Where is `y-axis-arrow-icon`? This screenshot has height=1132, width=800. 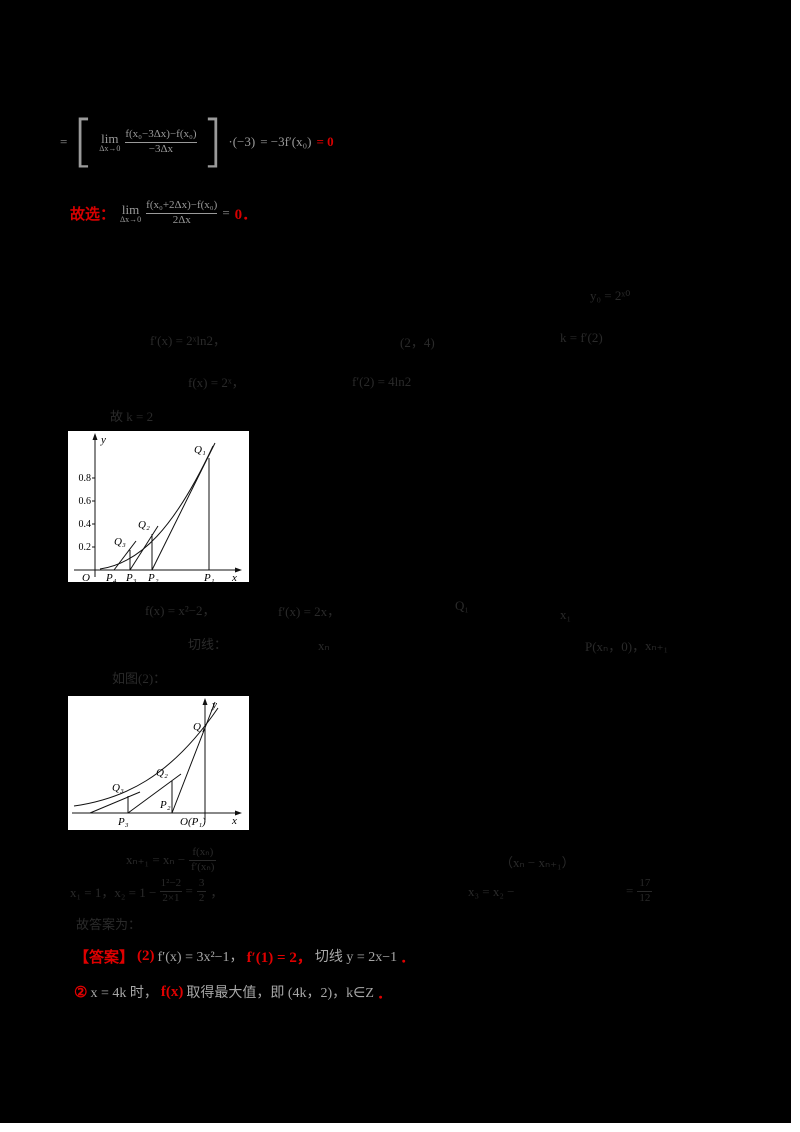 y-axis-arrow-icon is located at coordinates (205, 701).